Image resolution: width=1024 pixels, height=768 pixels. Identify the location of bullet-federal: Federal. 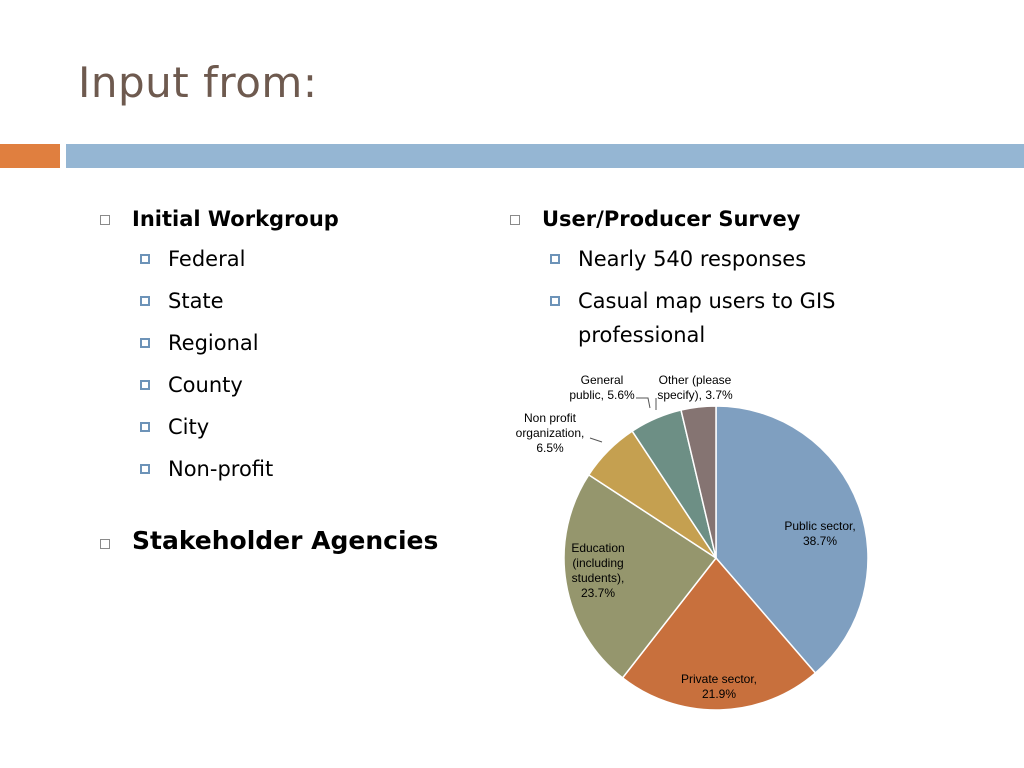
(286, 259).